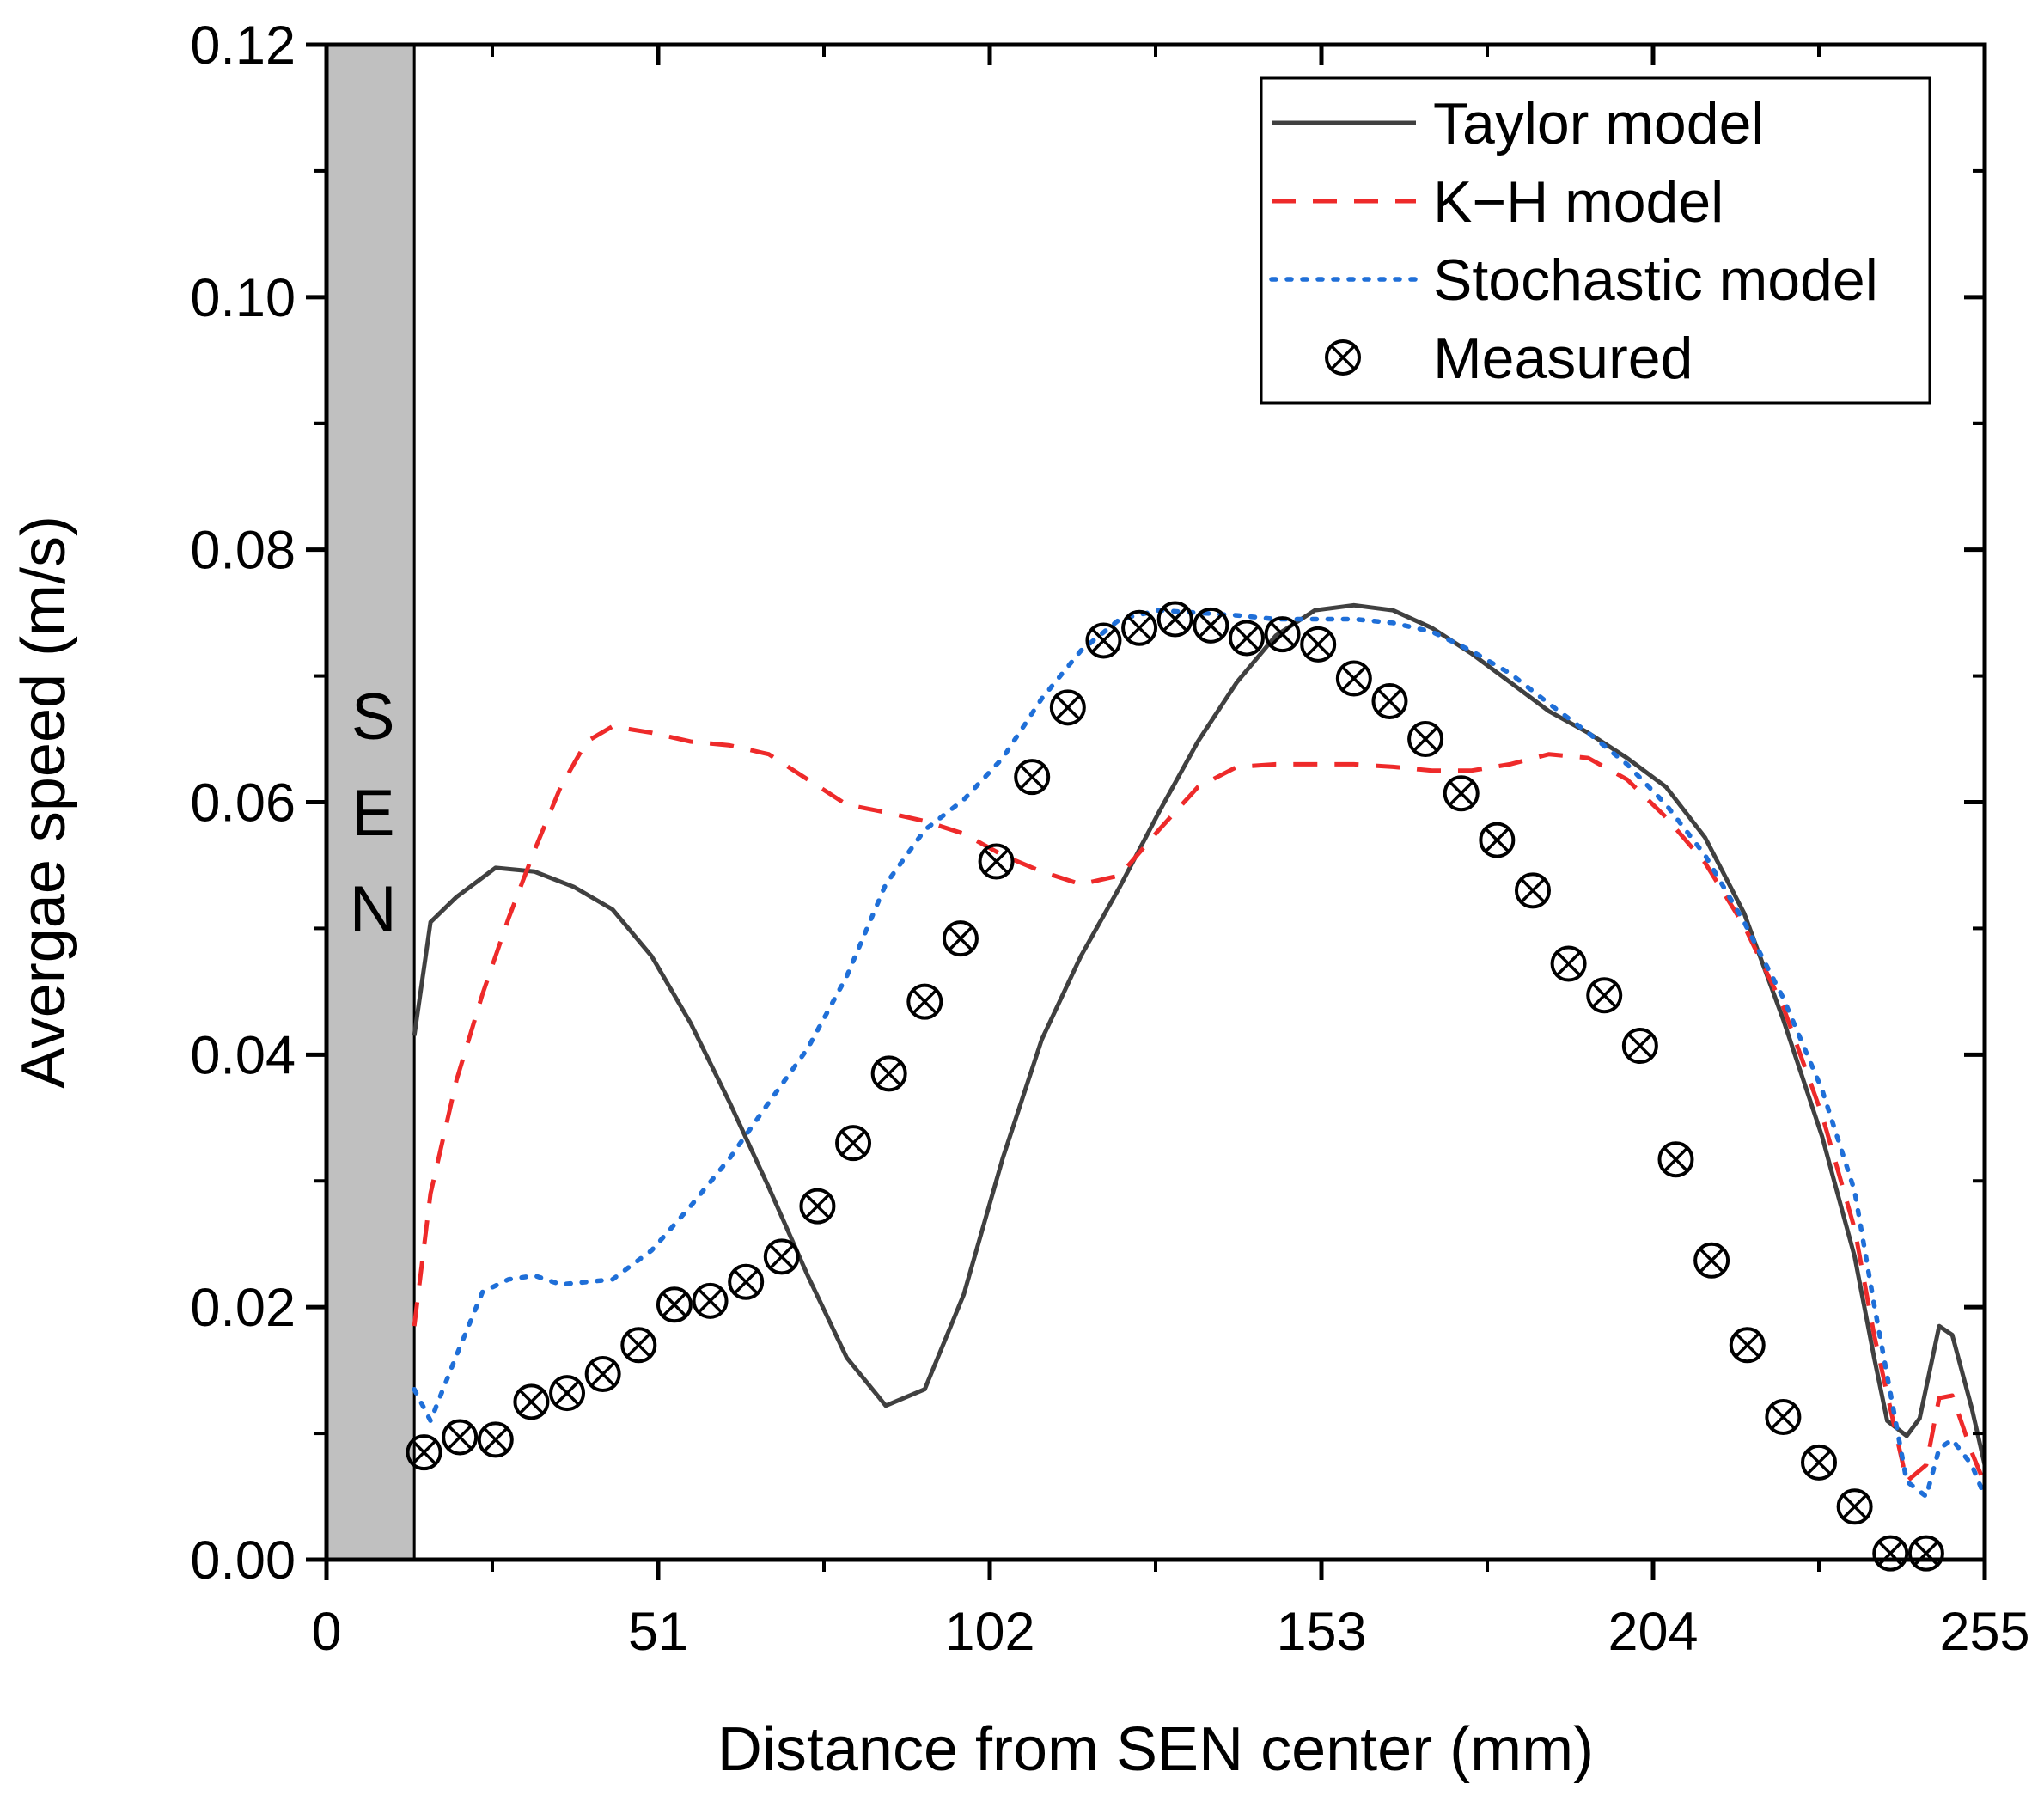 The height and width of the screenshot is (1808, 2044). What do you see at coordinates (1518, 123) in the screenshot?
I see `legend-item: Taylor model` at bounding box center [1518, 123].